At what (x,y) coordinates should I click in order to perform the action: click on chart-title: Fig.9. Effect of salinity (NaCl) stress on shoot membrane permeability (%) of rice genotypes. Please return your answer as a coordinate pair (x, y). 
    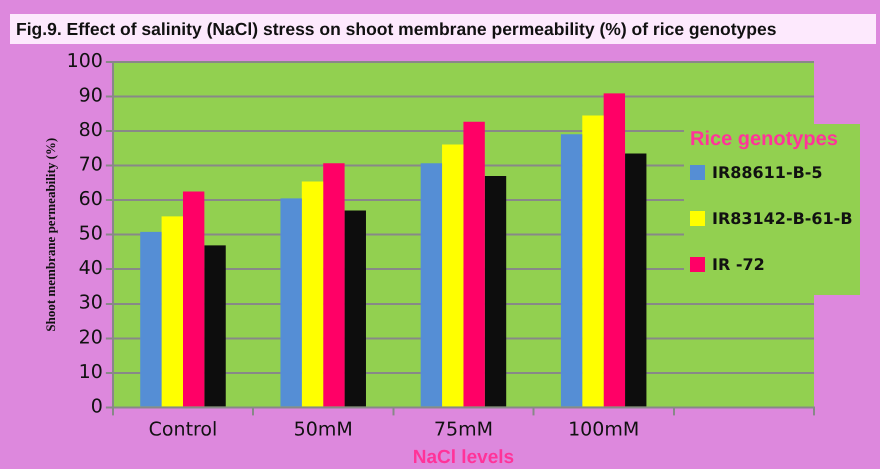
    Looking at the image, I should click on (443, 29).